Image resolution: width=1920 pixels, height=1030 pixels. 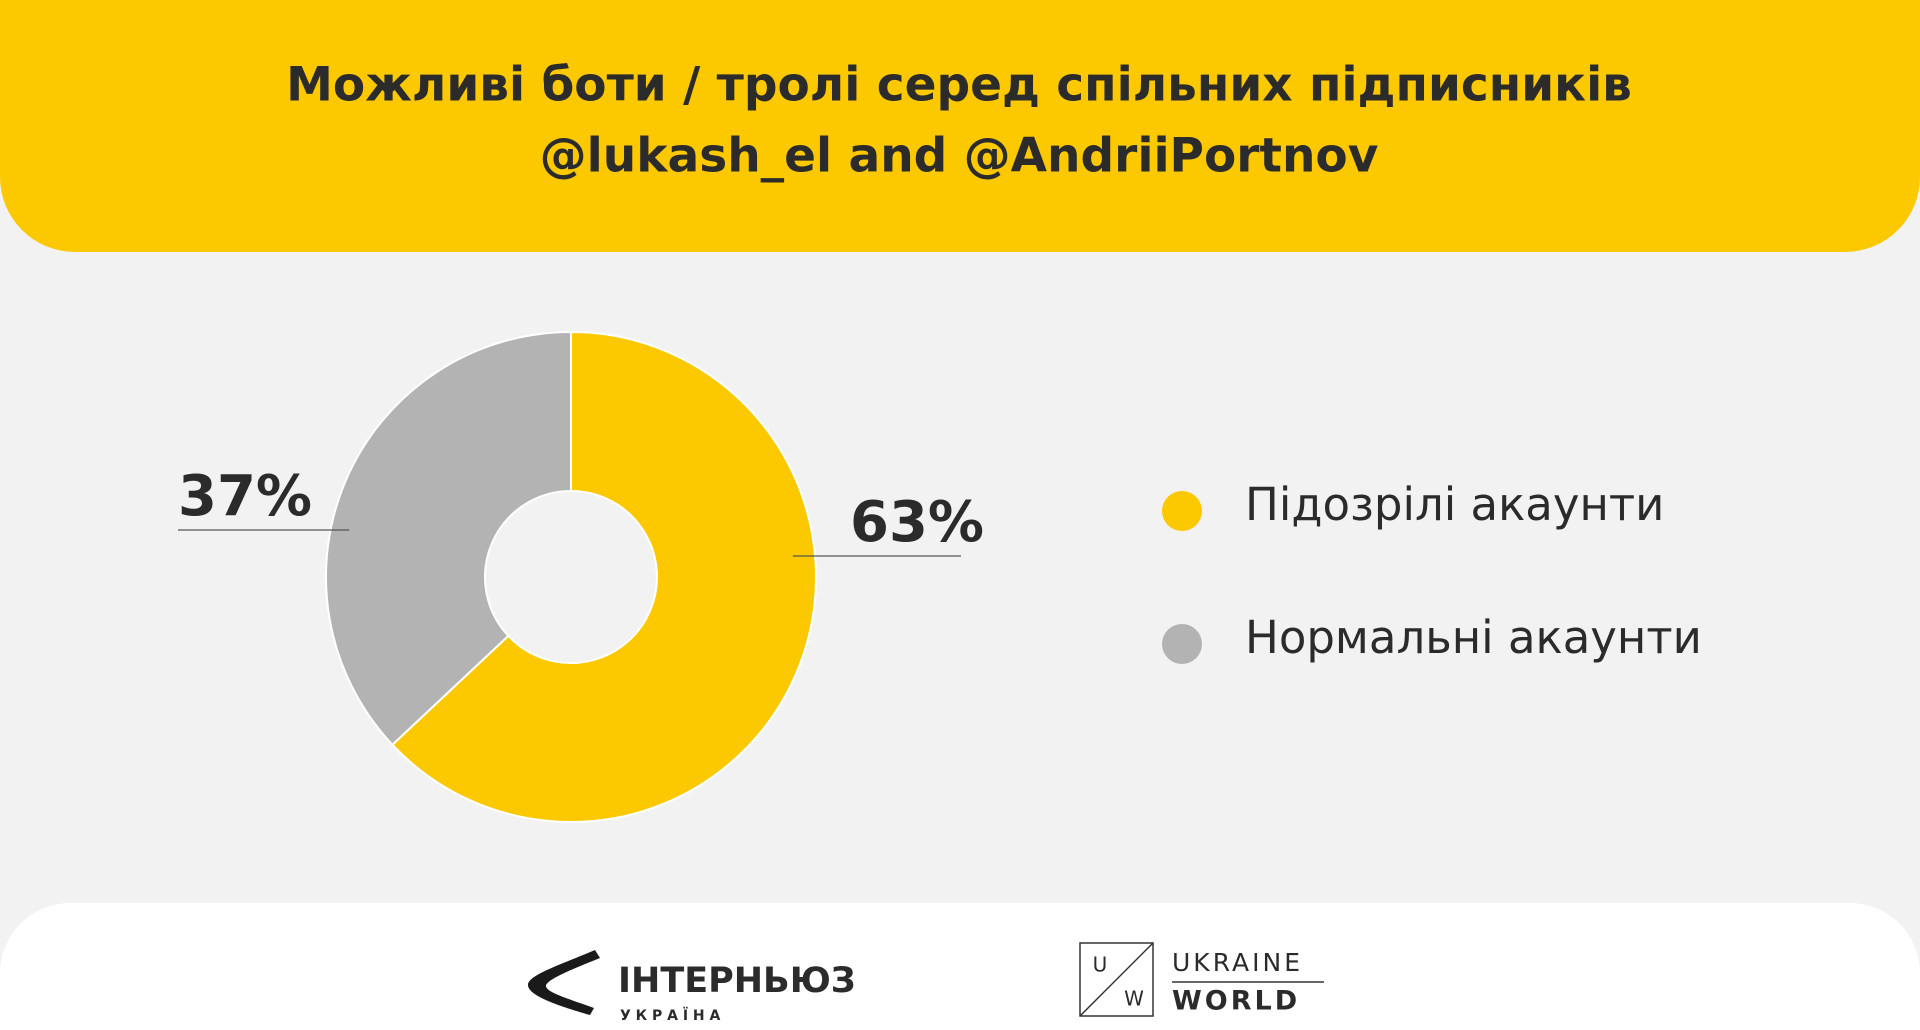 What do you see at coordinates (960, 966) in the screenshot?
I see `footer-band` at bounding box center [960, 966].